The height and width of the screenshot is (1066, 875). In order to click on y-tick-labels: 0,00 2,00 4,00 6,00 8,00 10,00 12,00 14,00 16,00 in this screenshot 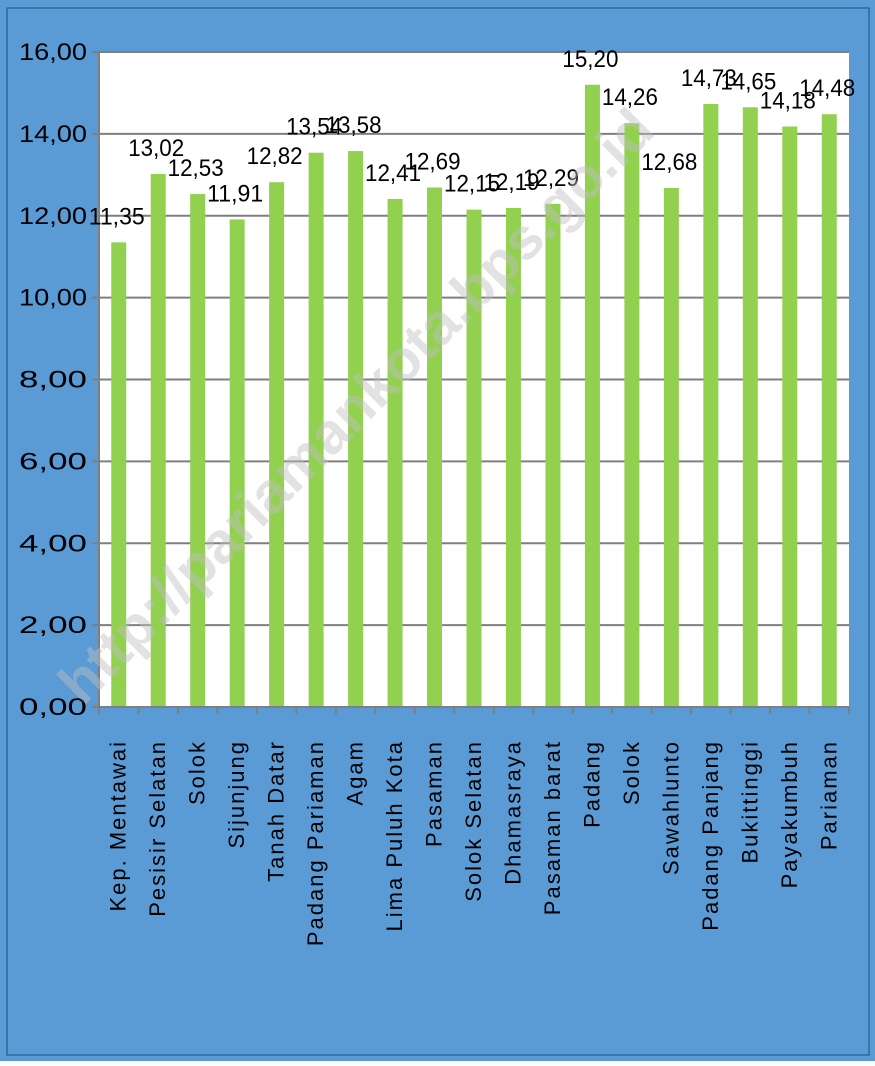, I will do `click(53, 380)`.